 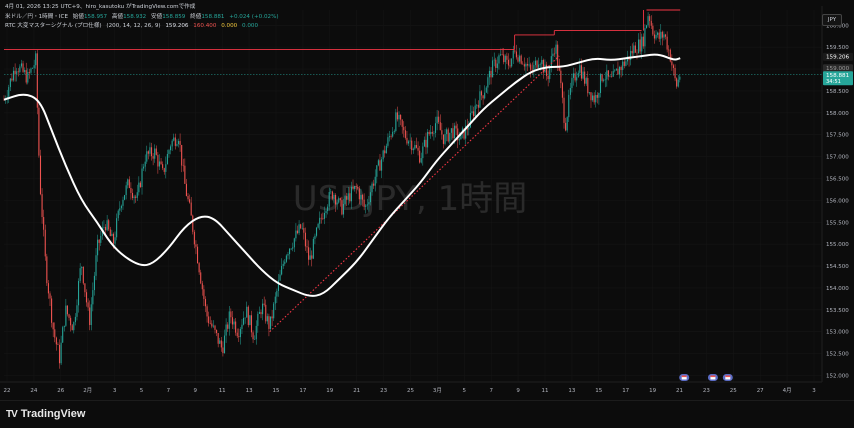 I want to click on resistance-lines, so click(x=413, y=42).